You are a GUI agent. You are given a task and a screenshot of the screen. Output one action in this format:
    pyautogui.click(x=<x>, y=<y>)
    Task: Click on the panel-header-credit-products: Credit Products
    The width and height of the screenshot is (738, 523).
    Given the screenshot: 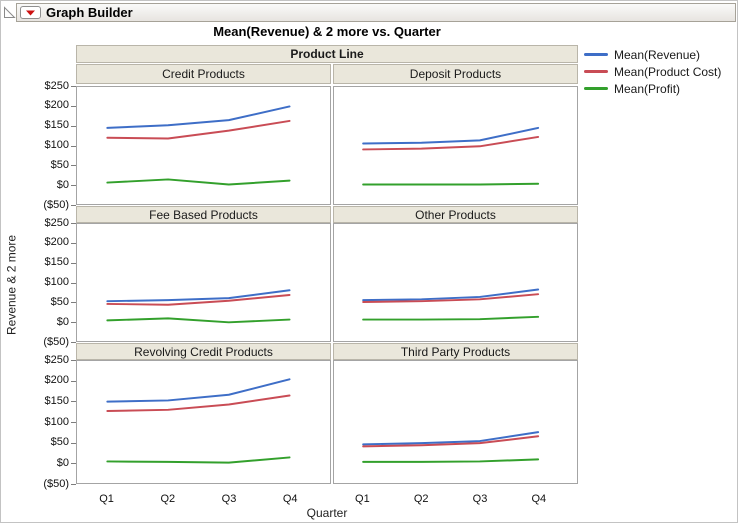 What is the action you would take?
    pyautogui.click(x=203, y=74)
    